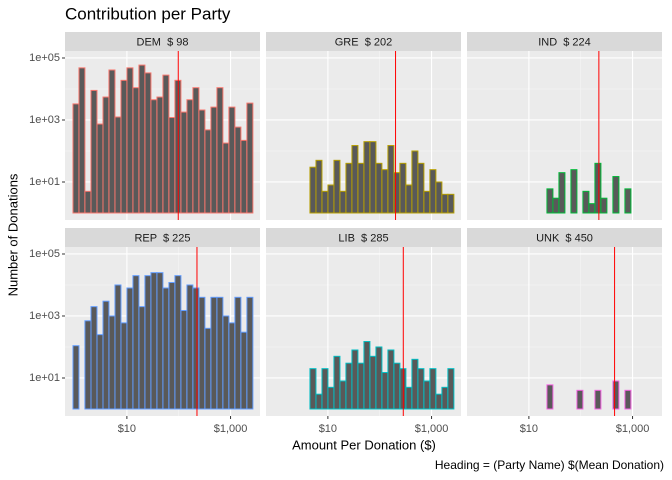 Image resolution: width=672 pixels, height=480 pixels. I want to click on strip-label: UNK $ 450, so click(564, 238).